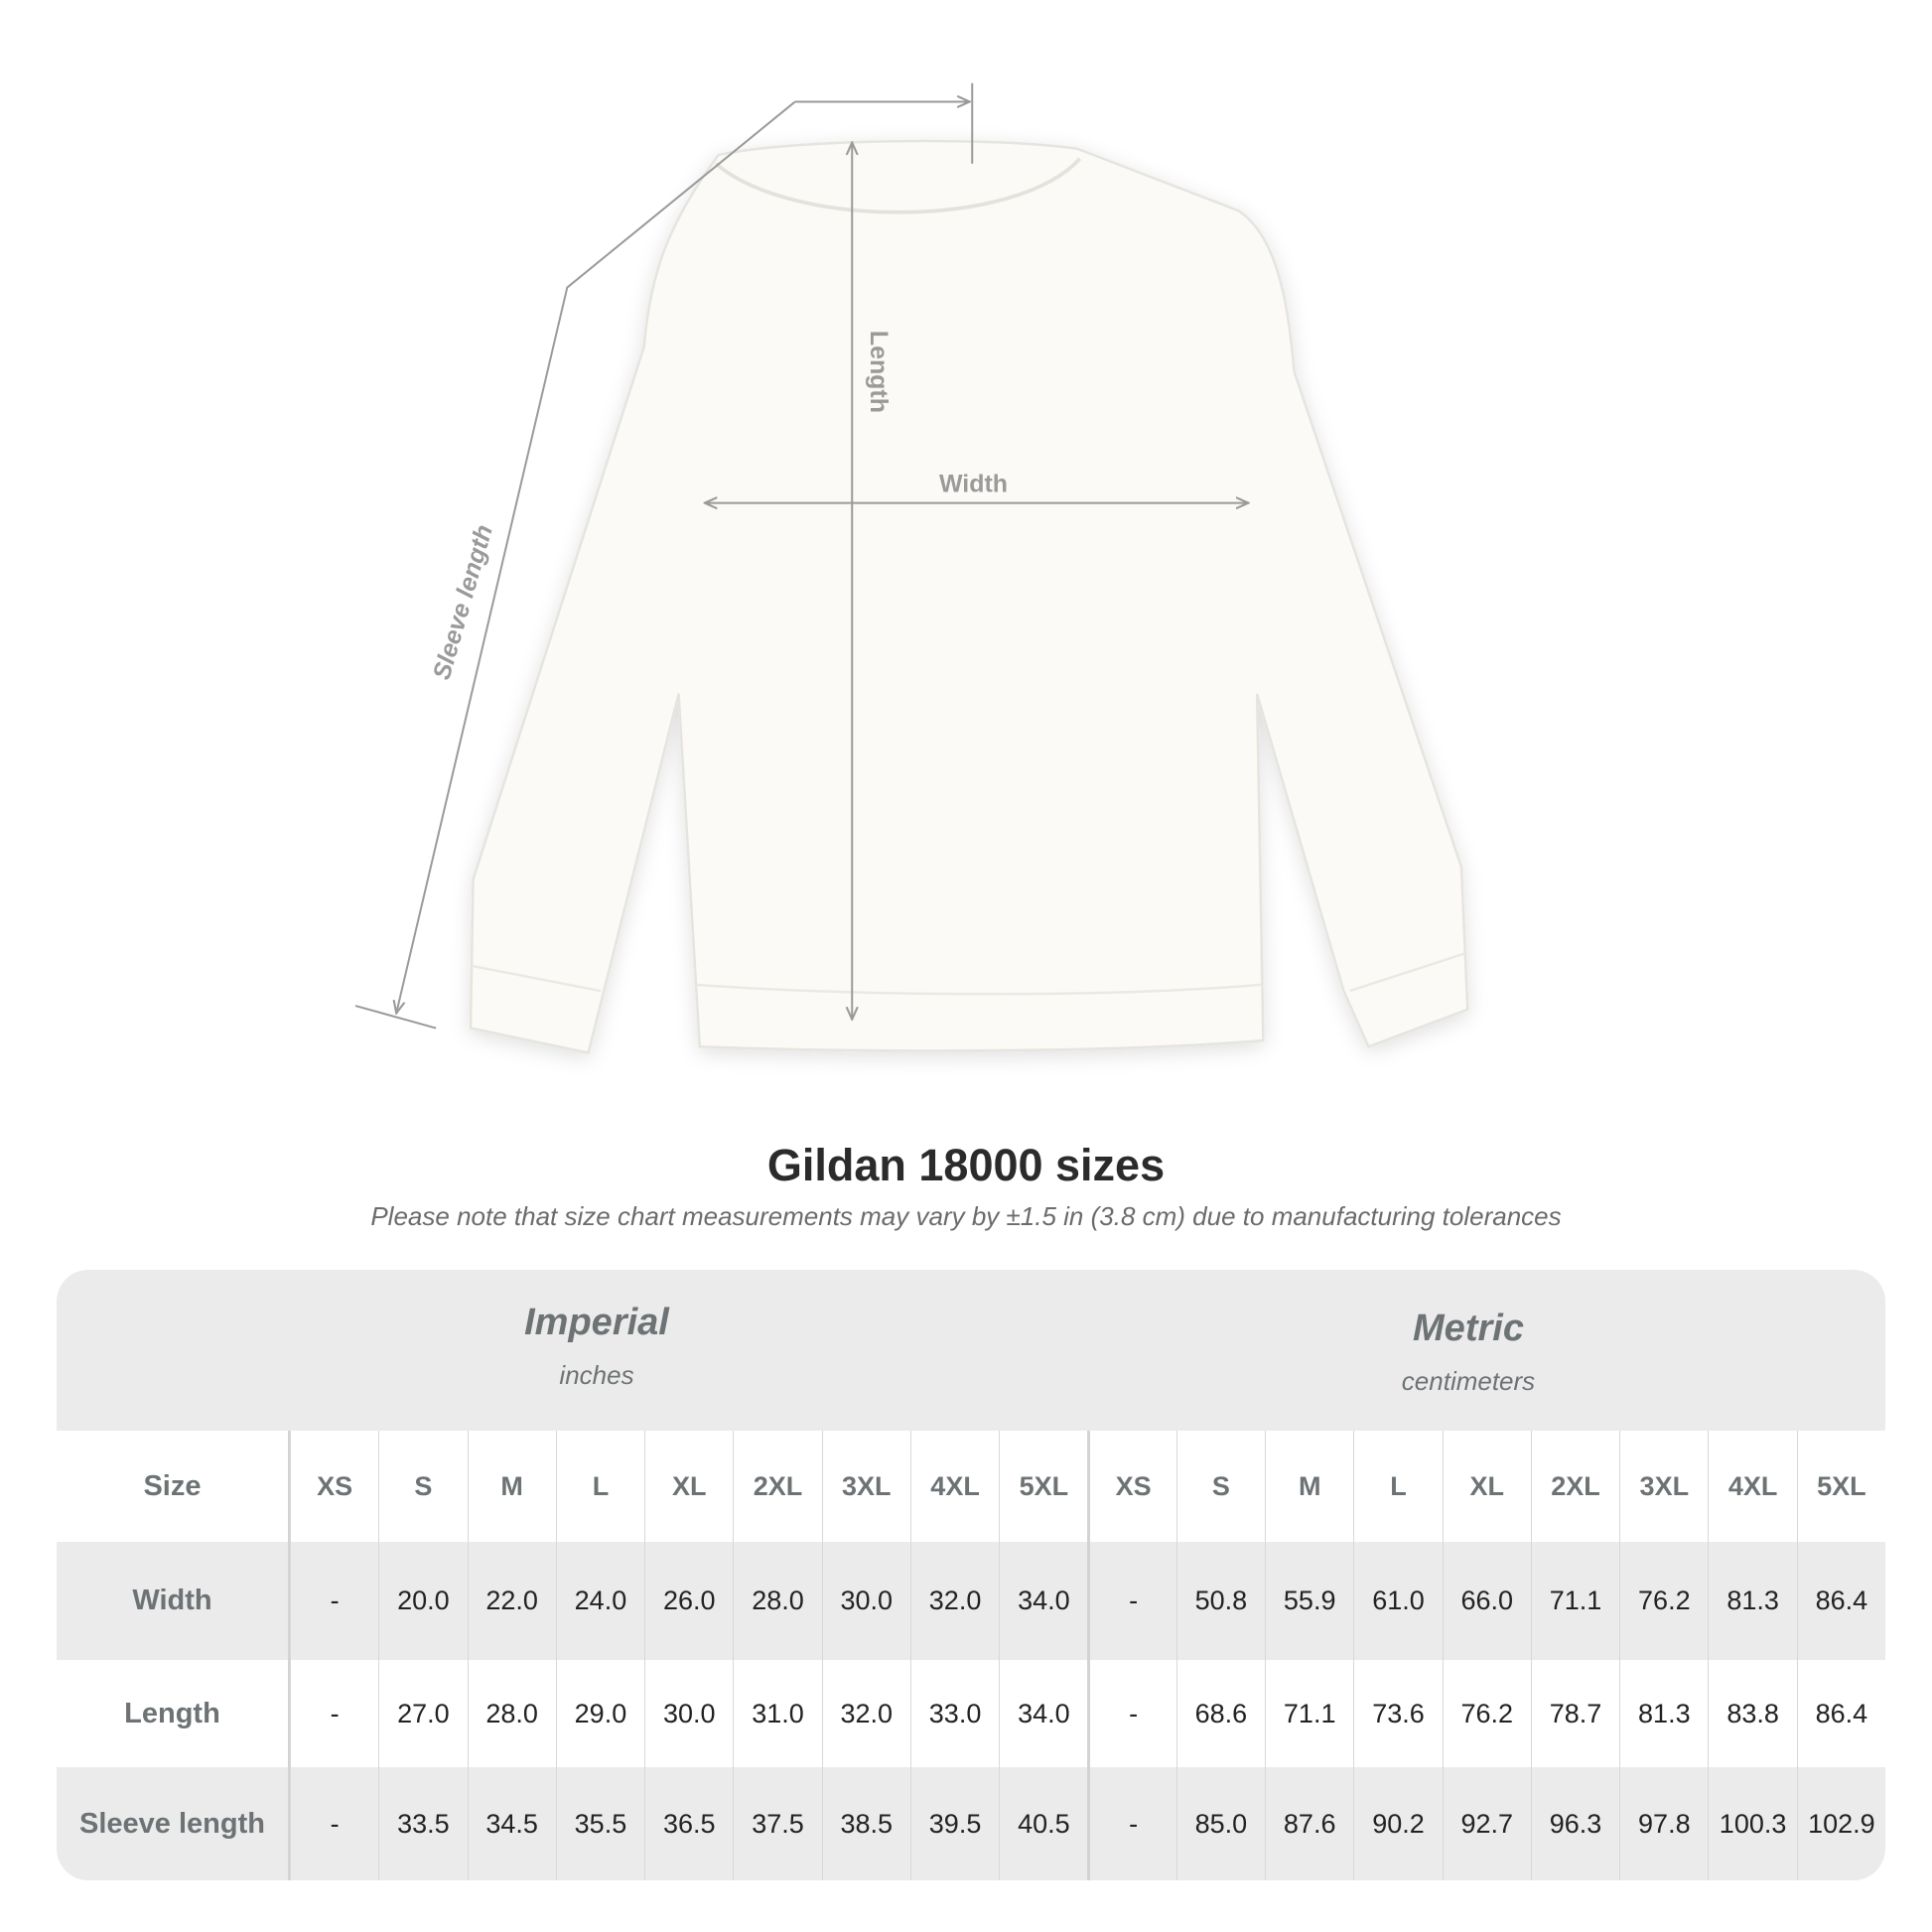  What do you see at coordinates (1309, 1601) in the screenshot?
I see `metric-value: 55.9` at bounding box center [1309, 1601].